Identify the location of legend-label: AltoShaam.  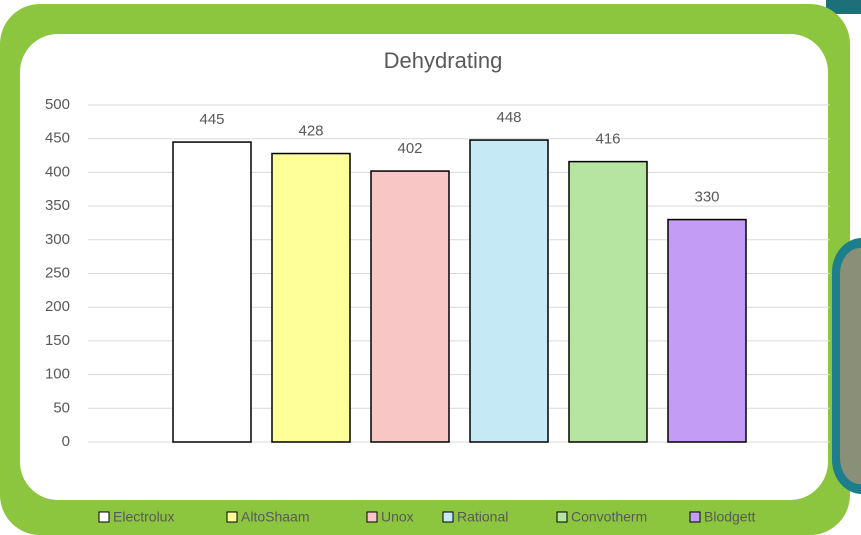
(275, 517).